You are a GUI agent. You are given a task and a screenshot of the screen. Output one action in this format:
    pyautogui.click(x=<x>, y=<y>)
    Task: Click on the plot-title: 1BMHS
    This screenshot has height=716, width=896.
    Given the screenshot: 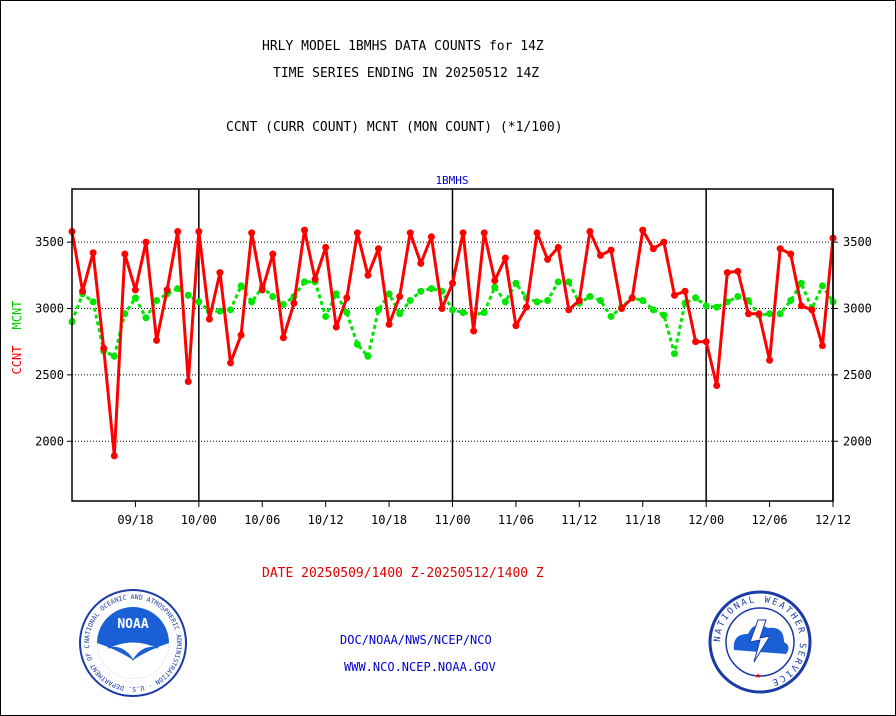 What is the action you would take?
    pyautogui.click(x=451, y=180)
    